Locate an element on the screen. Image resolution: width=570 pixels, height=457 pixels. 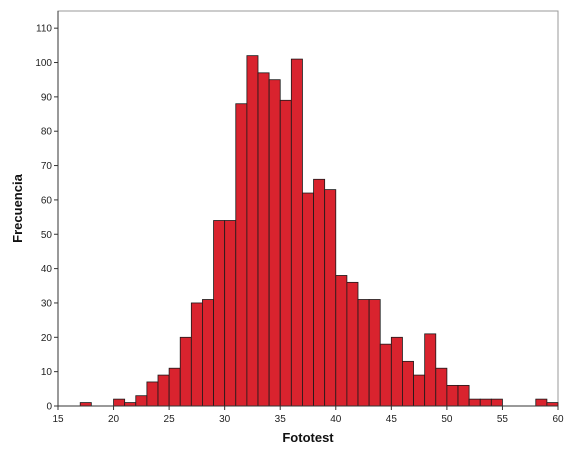
x-tick-label: 35 is located at coordinates (281, 419).